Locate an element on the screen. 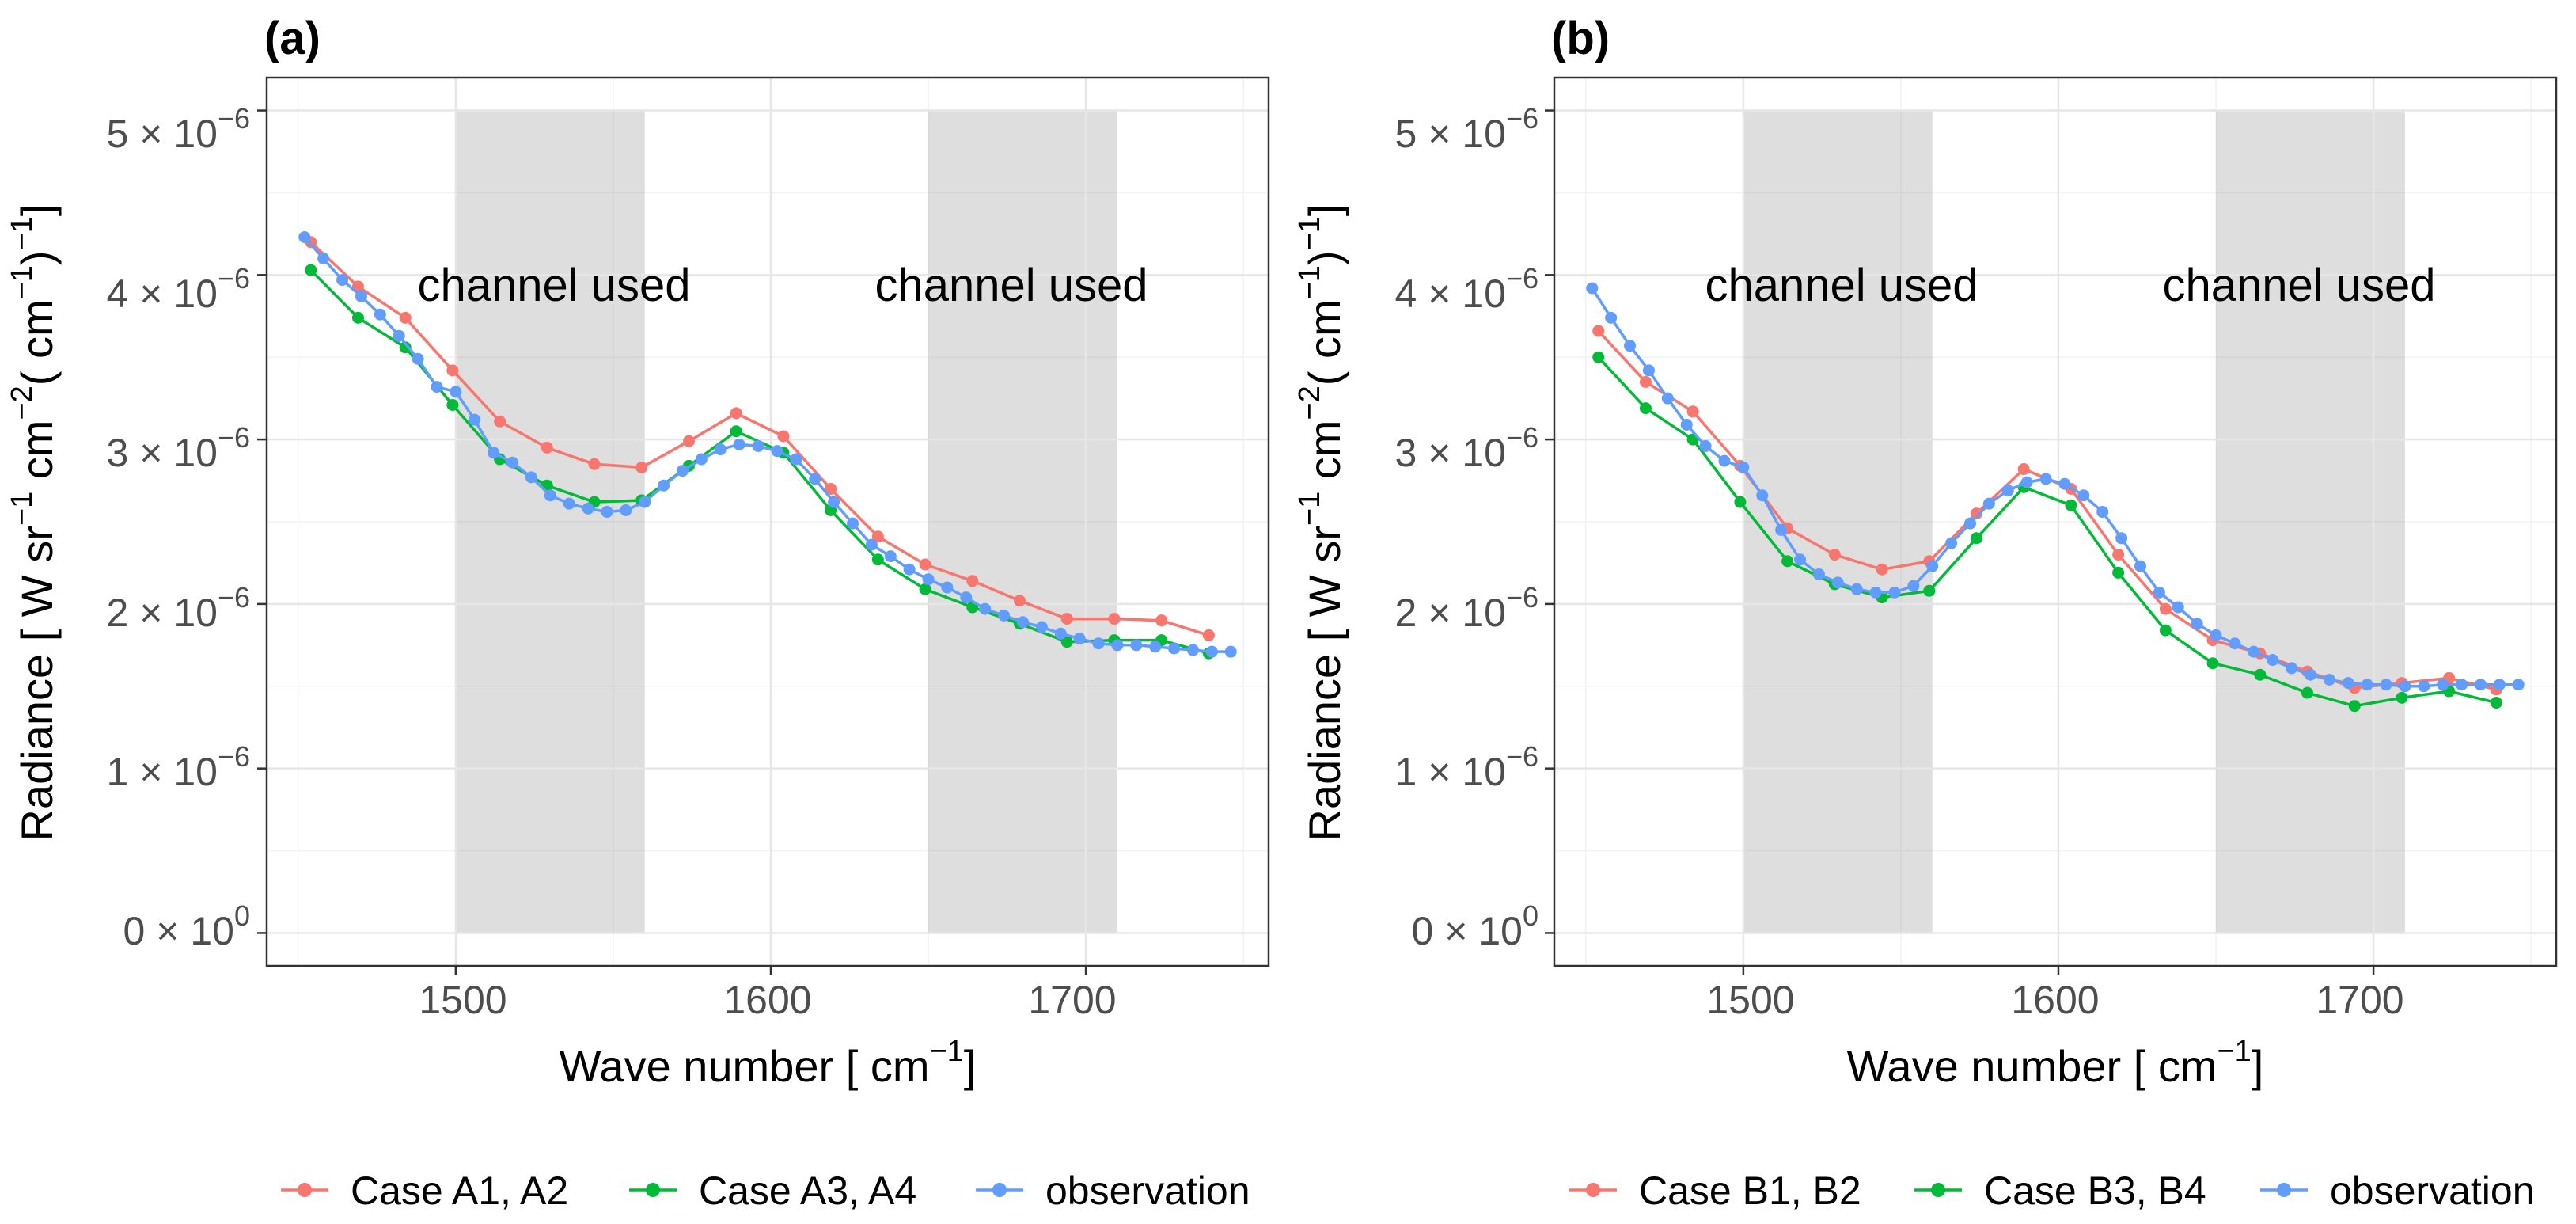 This screenshot has height=1224, width=2576. y-tick-label-a: 5 × 10⁻⁶ is located at coordinates (178, 129).